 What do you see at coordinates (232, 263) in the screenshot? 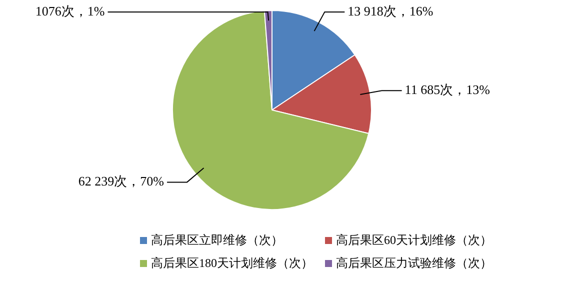
I see `legend-label: 高后果区180天计划维修（次）` at bounding box center [232, 263].